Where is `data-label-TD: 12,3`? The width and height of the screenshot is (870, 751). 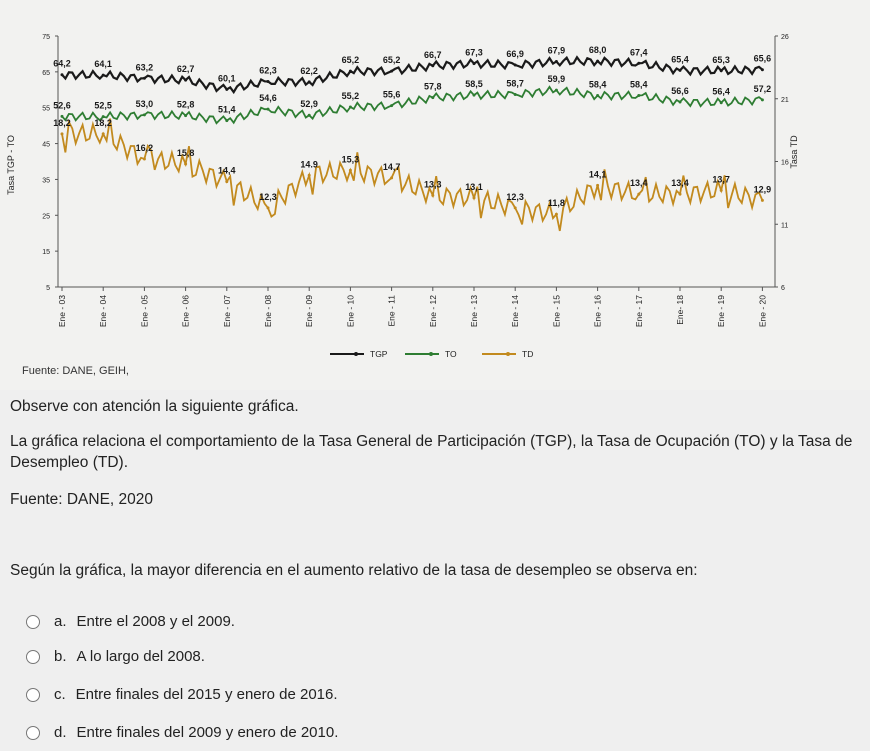
data-label-TD: 12,3 is located at coordinates (515, 197).